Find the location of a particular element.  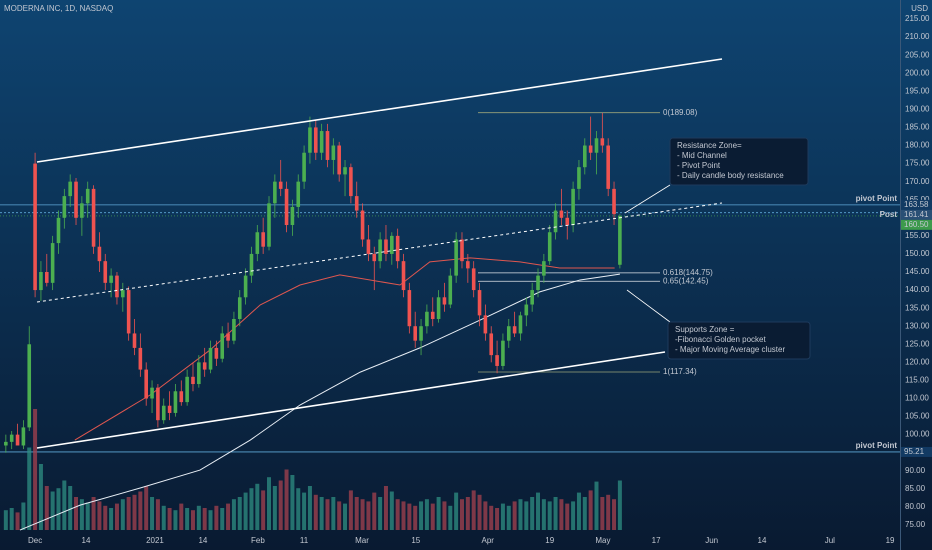

price-tag is located at coordinates (916, 214).